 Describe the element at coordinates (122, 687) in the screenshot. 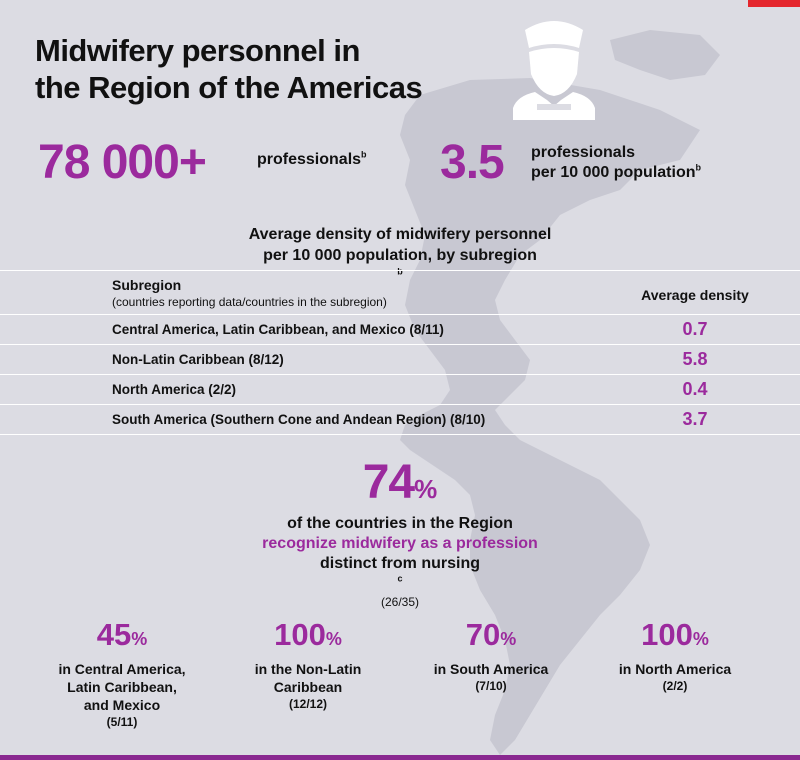

I see `subregion-desc-line: Latin Caribbean,` at that location.